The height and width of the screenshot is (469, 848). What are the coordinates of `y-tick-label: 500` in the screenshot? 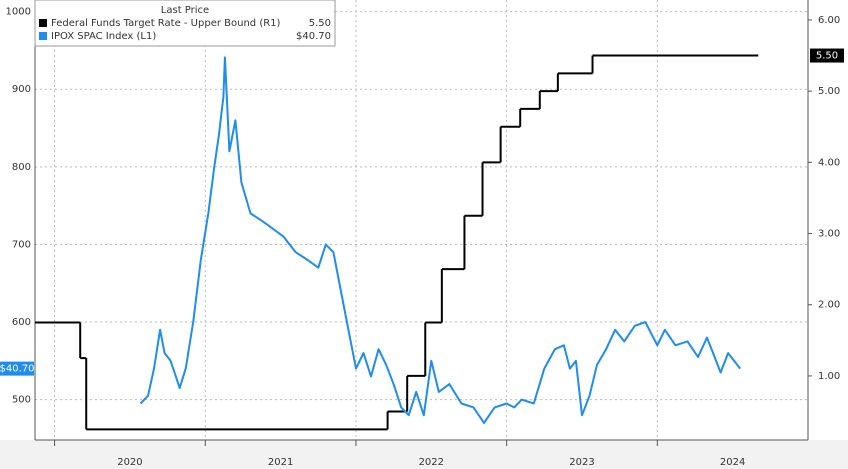 It's located at (21, 400).